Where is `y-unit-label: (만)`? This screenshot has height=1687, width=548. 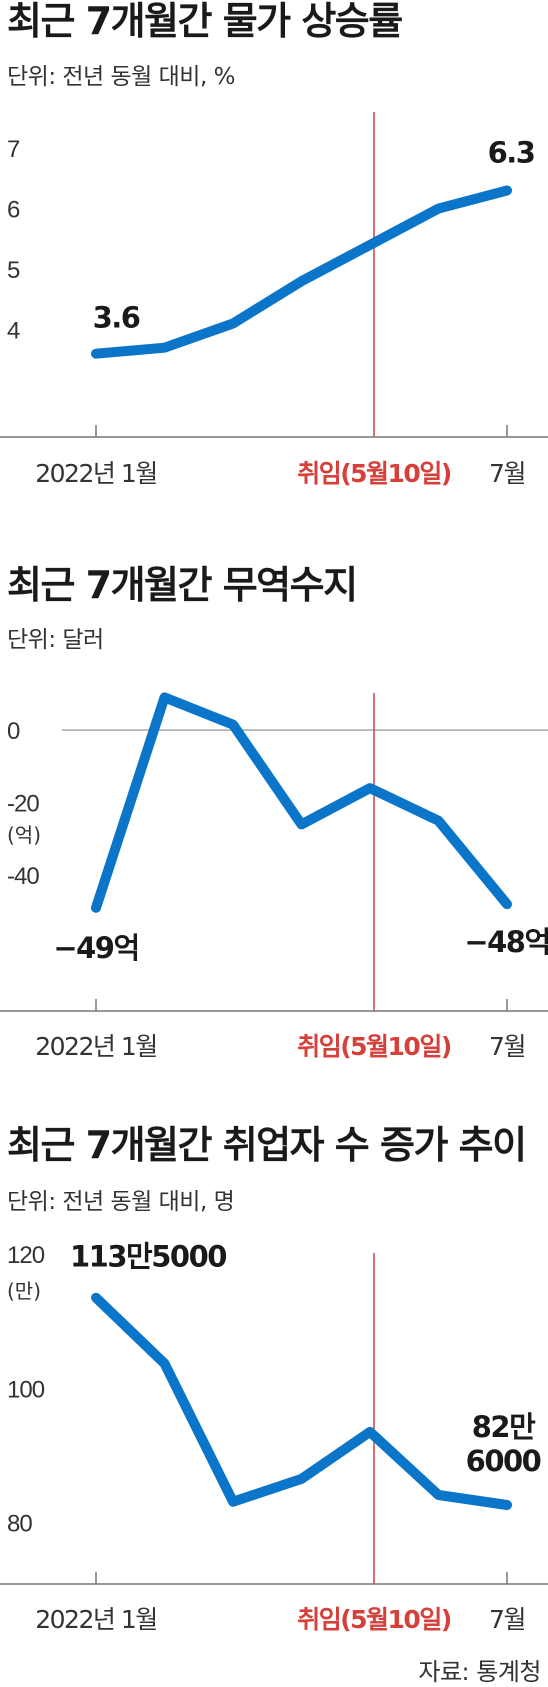
y-unit-label: (만) is located at coordinates (24, 1291).